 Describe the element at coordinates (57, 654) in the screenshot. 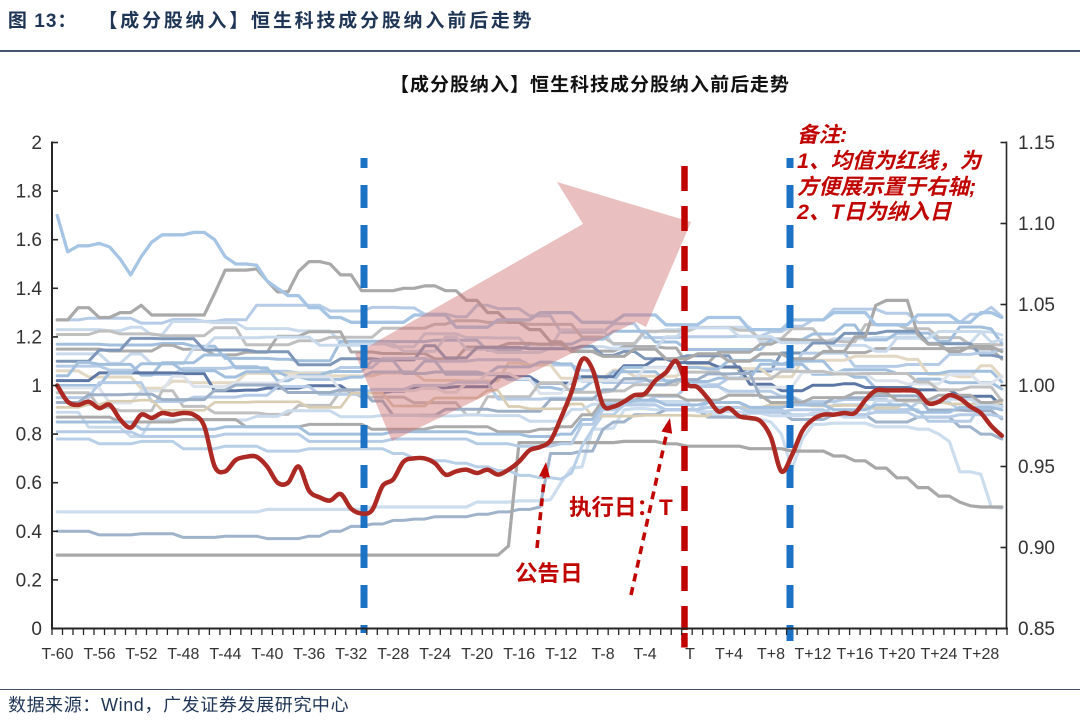

I see `svg-text: T-60` at that location.